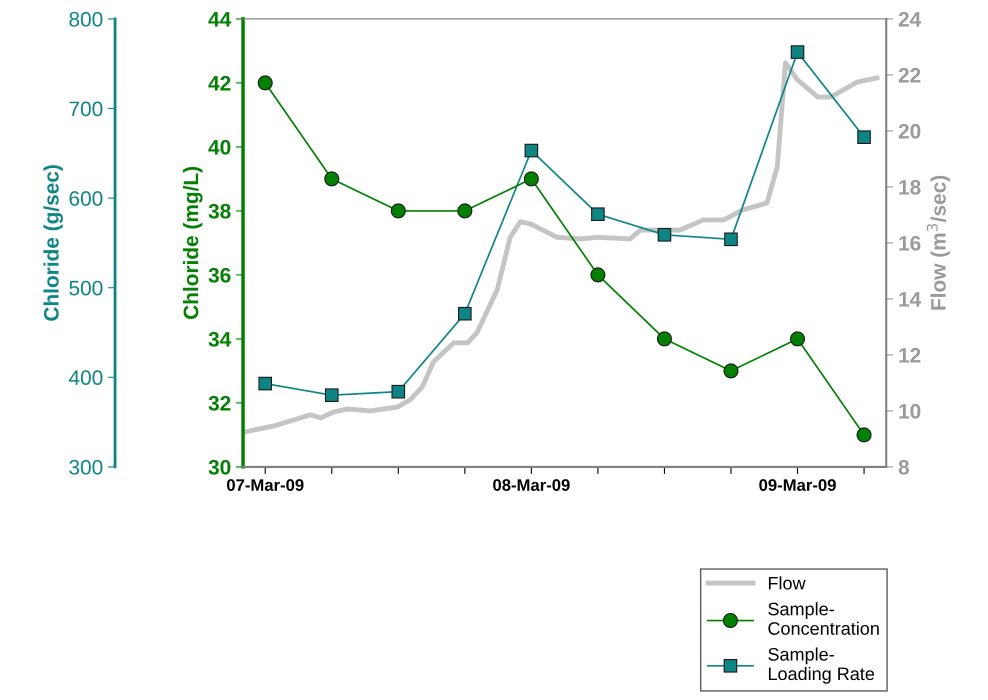  I want to click on y2-tick-label: 8, so click(903, 467).